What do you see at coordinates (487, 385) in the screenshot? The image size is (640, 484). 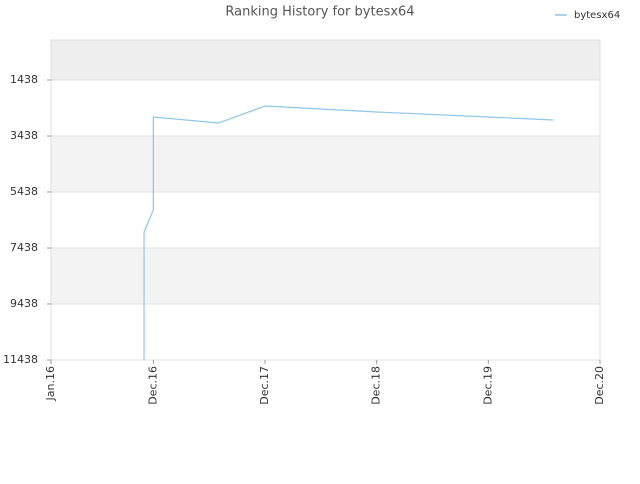 I see `x-tick-label: Dec.19` at bounding box center [487, 385].